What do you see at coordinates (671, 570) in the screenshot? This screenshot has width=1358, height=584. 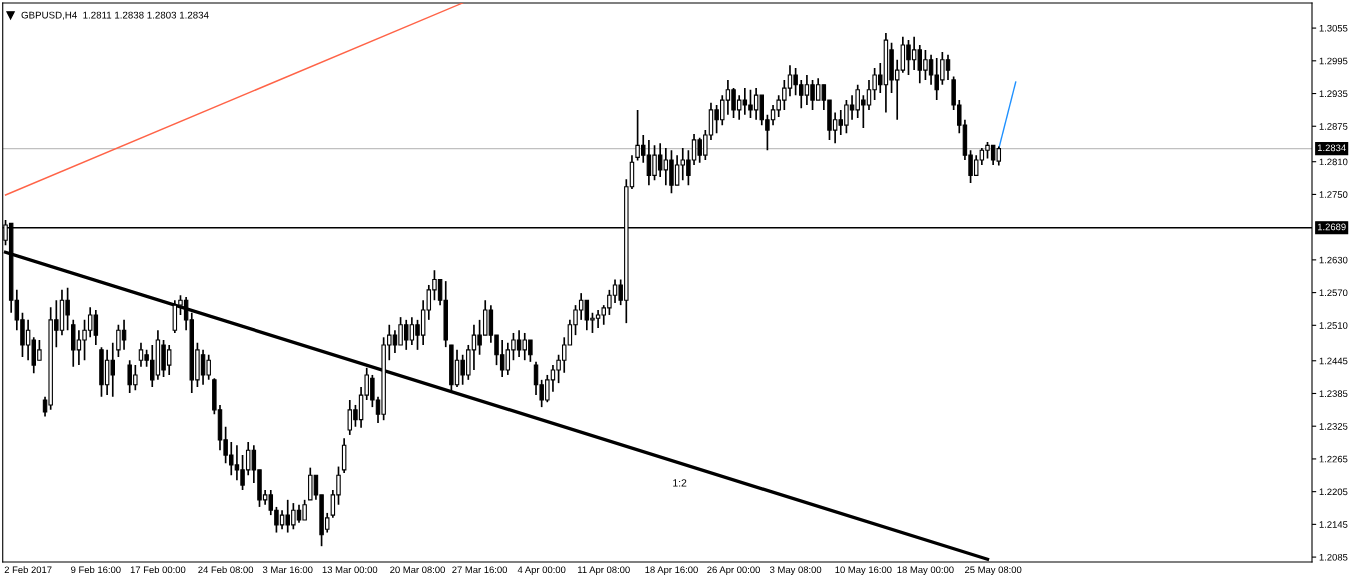 I see `x-tick-label: 18 Apr 16:00` at bounding box center [671, 570].